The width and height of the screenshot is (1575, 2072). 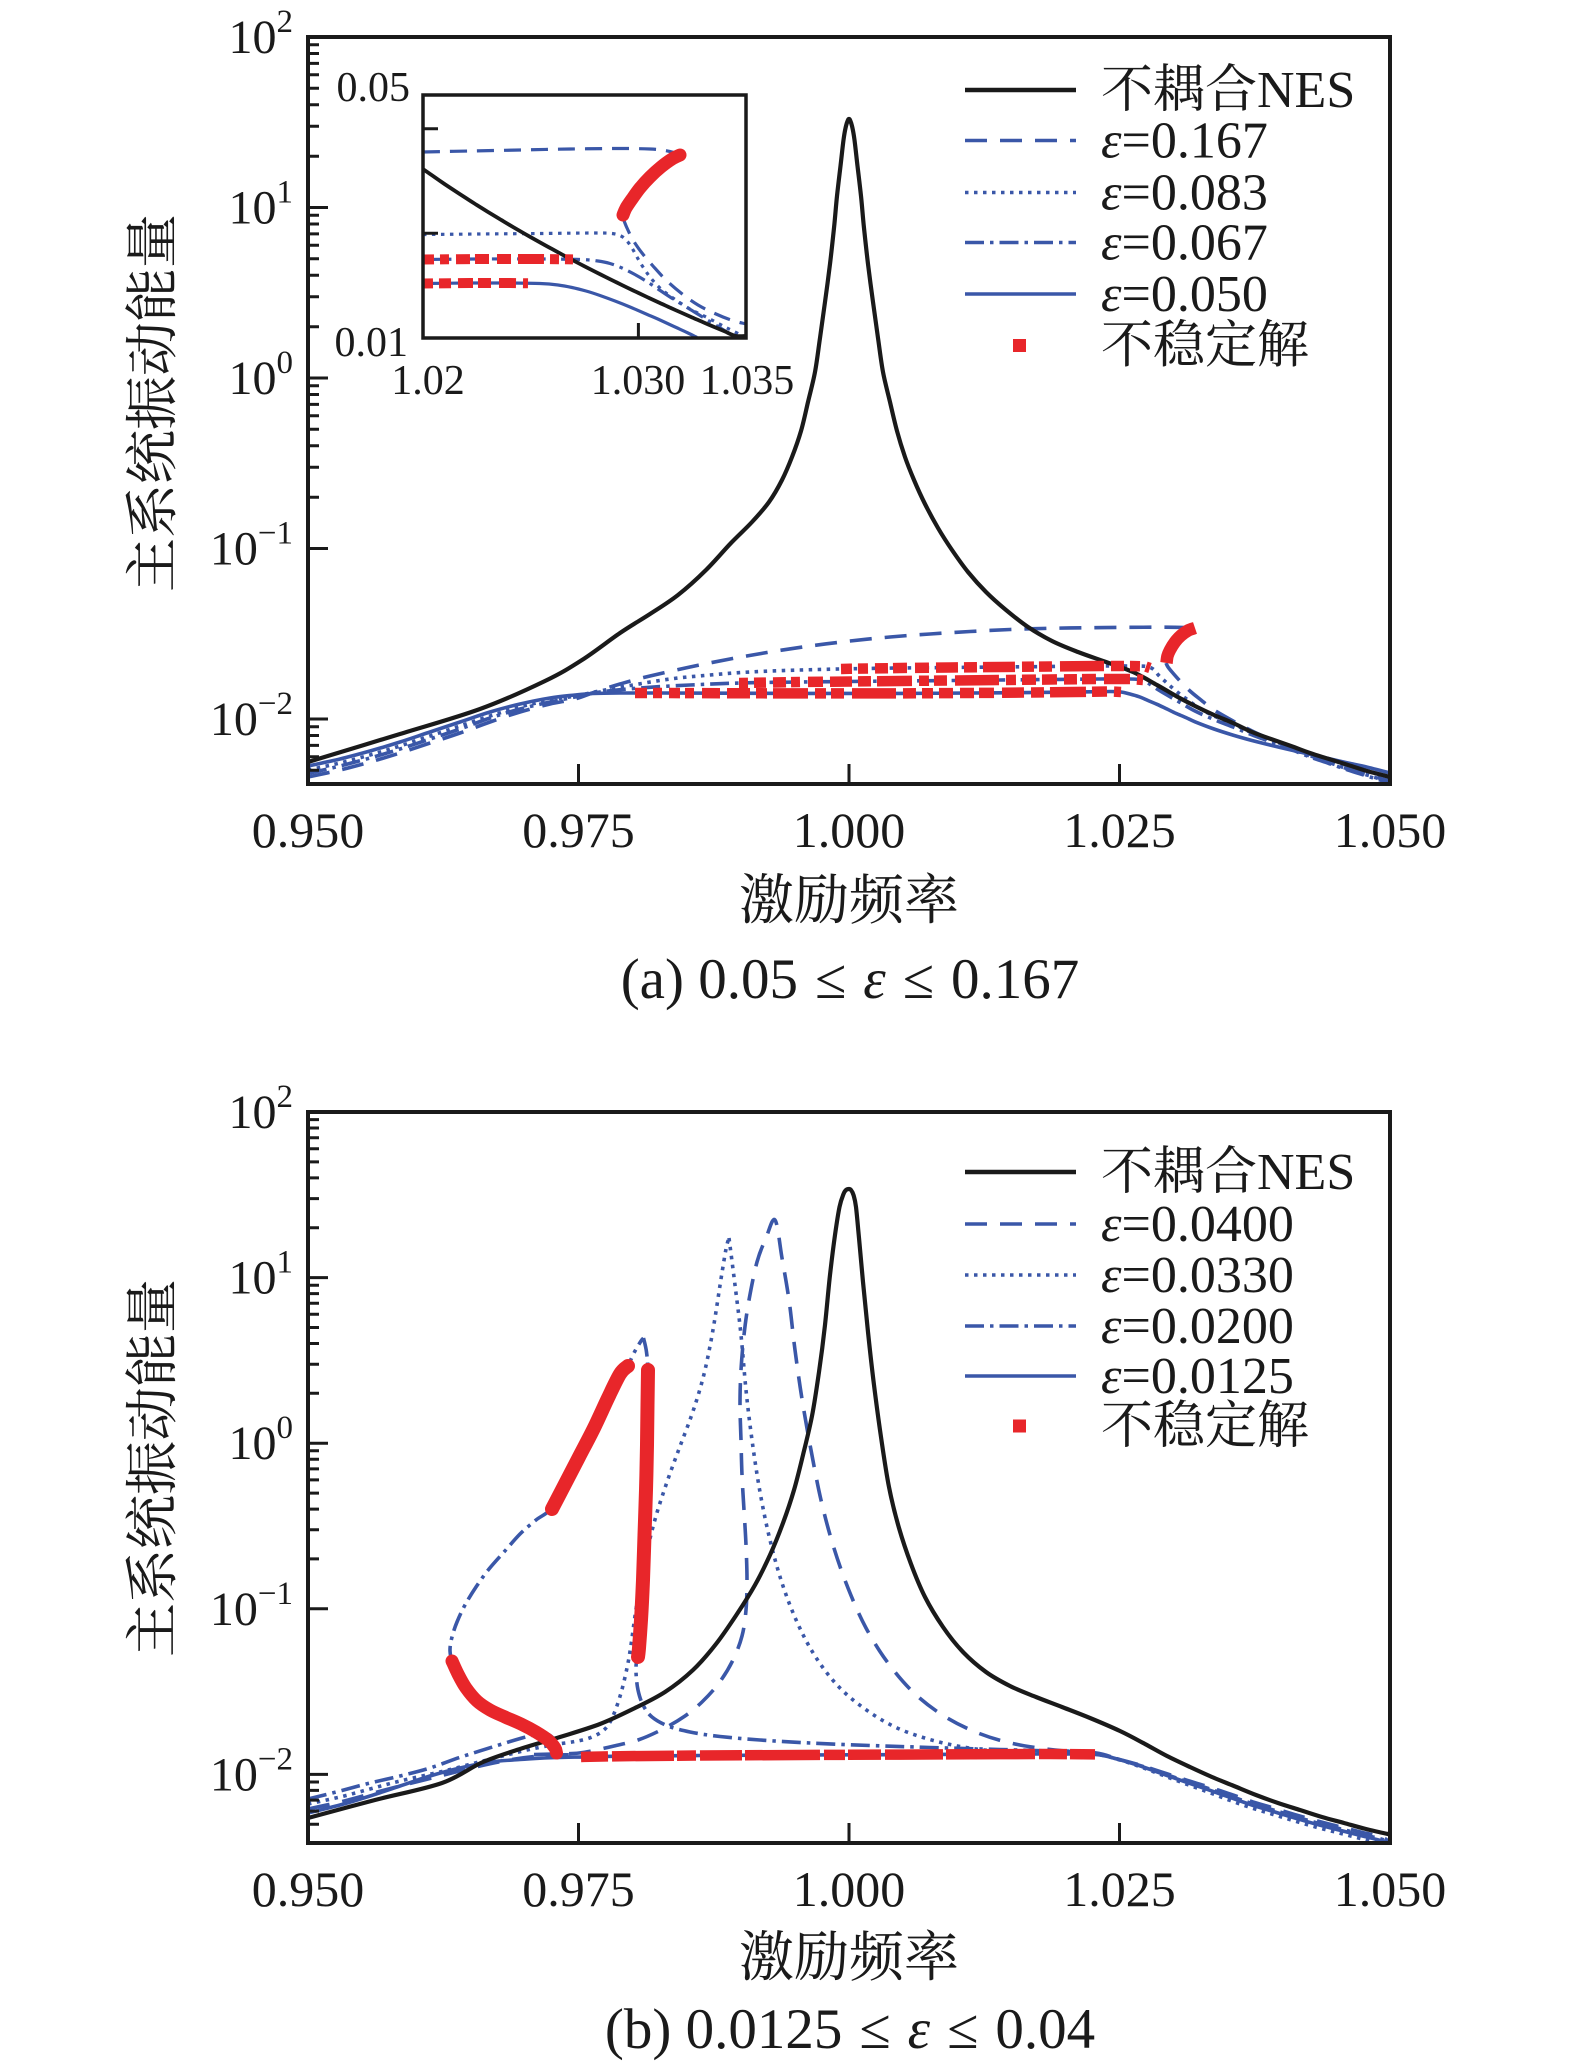 I want to click on svg-text: ε=0.0125, so click(x=1197, y=1376).